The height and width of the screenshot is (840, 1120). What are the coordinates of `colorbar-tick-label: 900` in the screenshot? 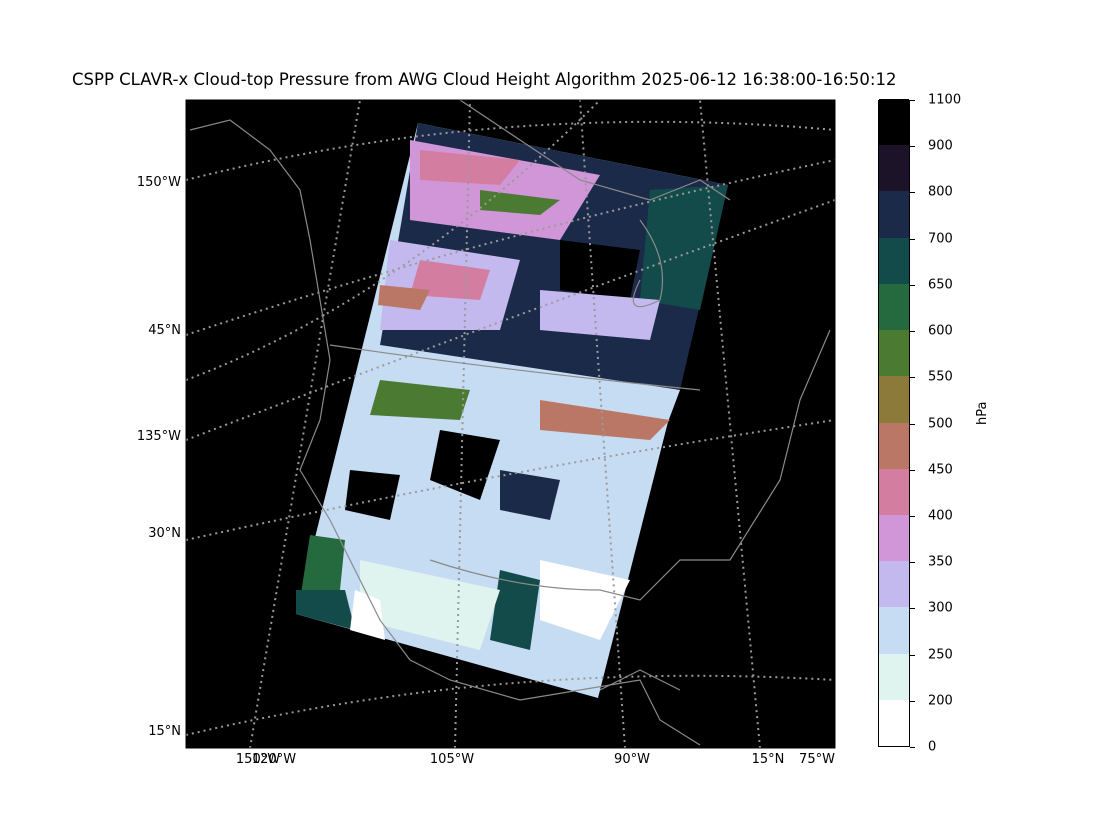 It's located at (940, 146).